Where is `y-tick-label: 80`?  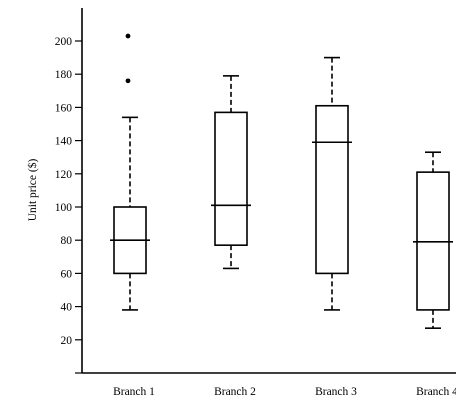 y-tick-label: 80 is located at coordinates (67, 241).